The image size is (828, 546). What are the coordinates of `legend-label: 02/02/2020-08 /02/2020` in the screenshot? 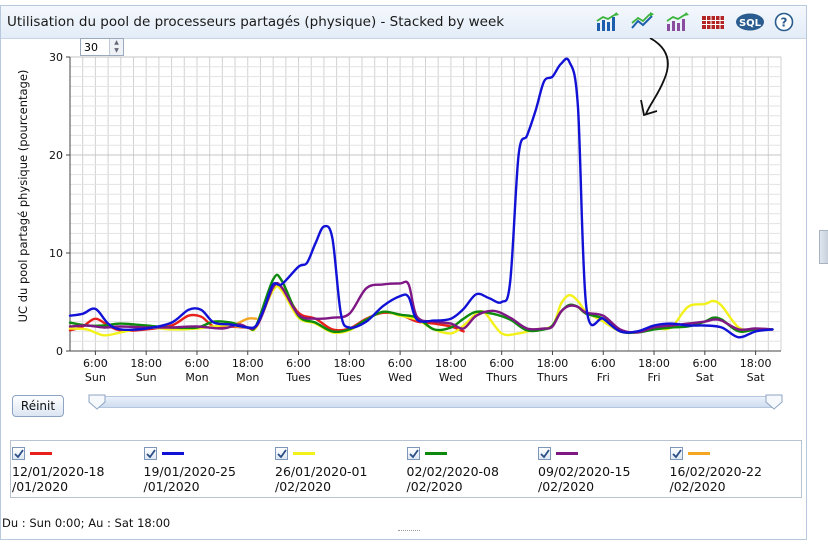 It's located at (452, 479).